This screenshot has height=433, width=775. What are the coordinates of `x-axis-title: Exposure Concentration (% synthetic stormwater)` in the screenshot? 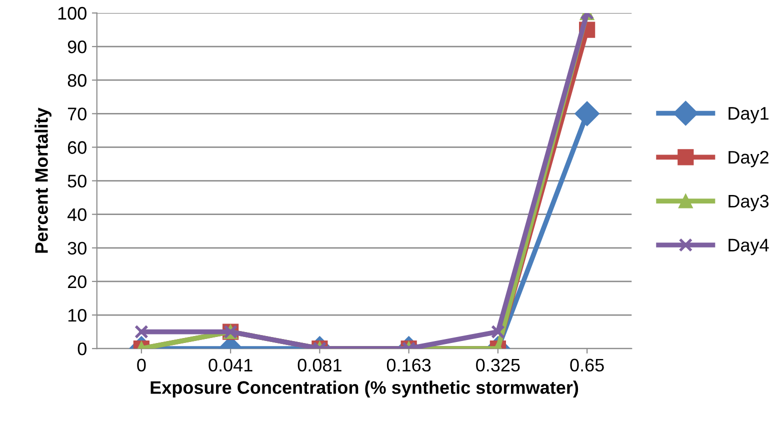 It's located at (364, 389).